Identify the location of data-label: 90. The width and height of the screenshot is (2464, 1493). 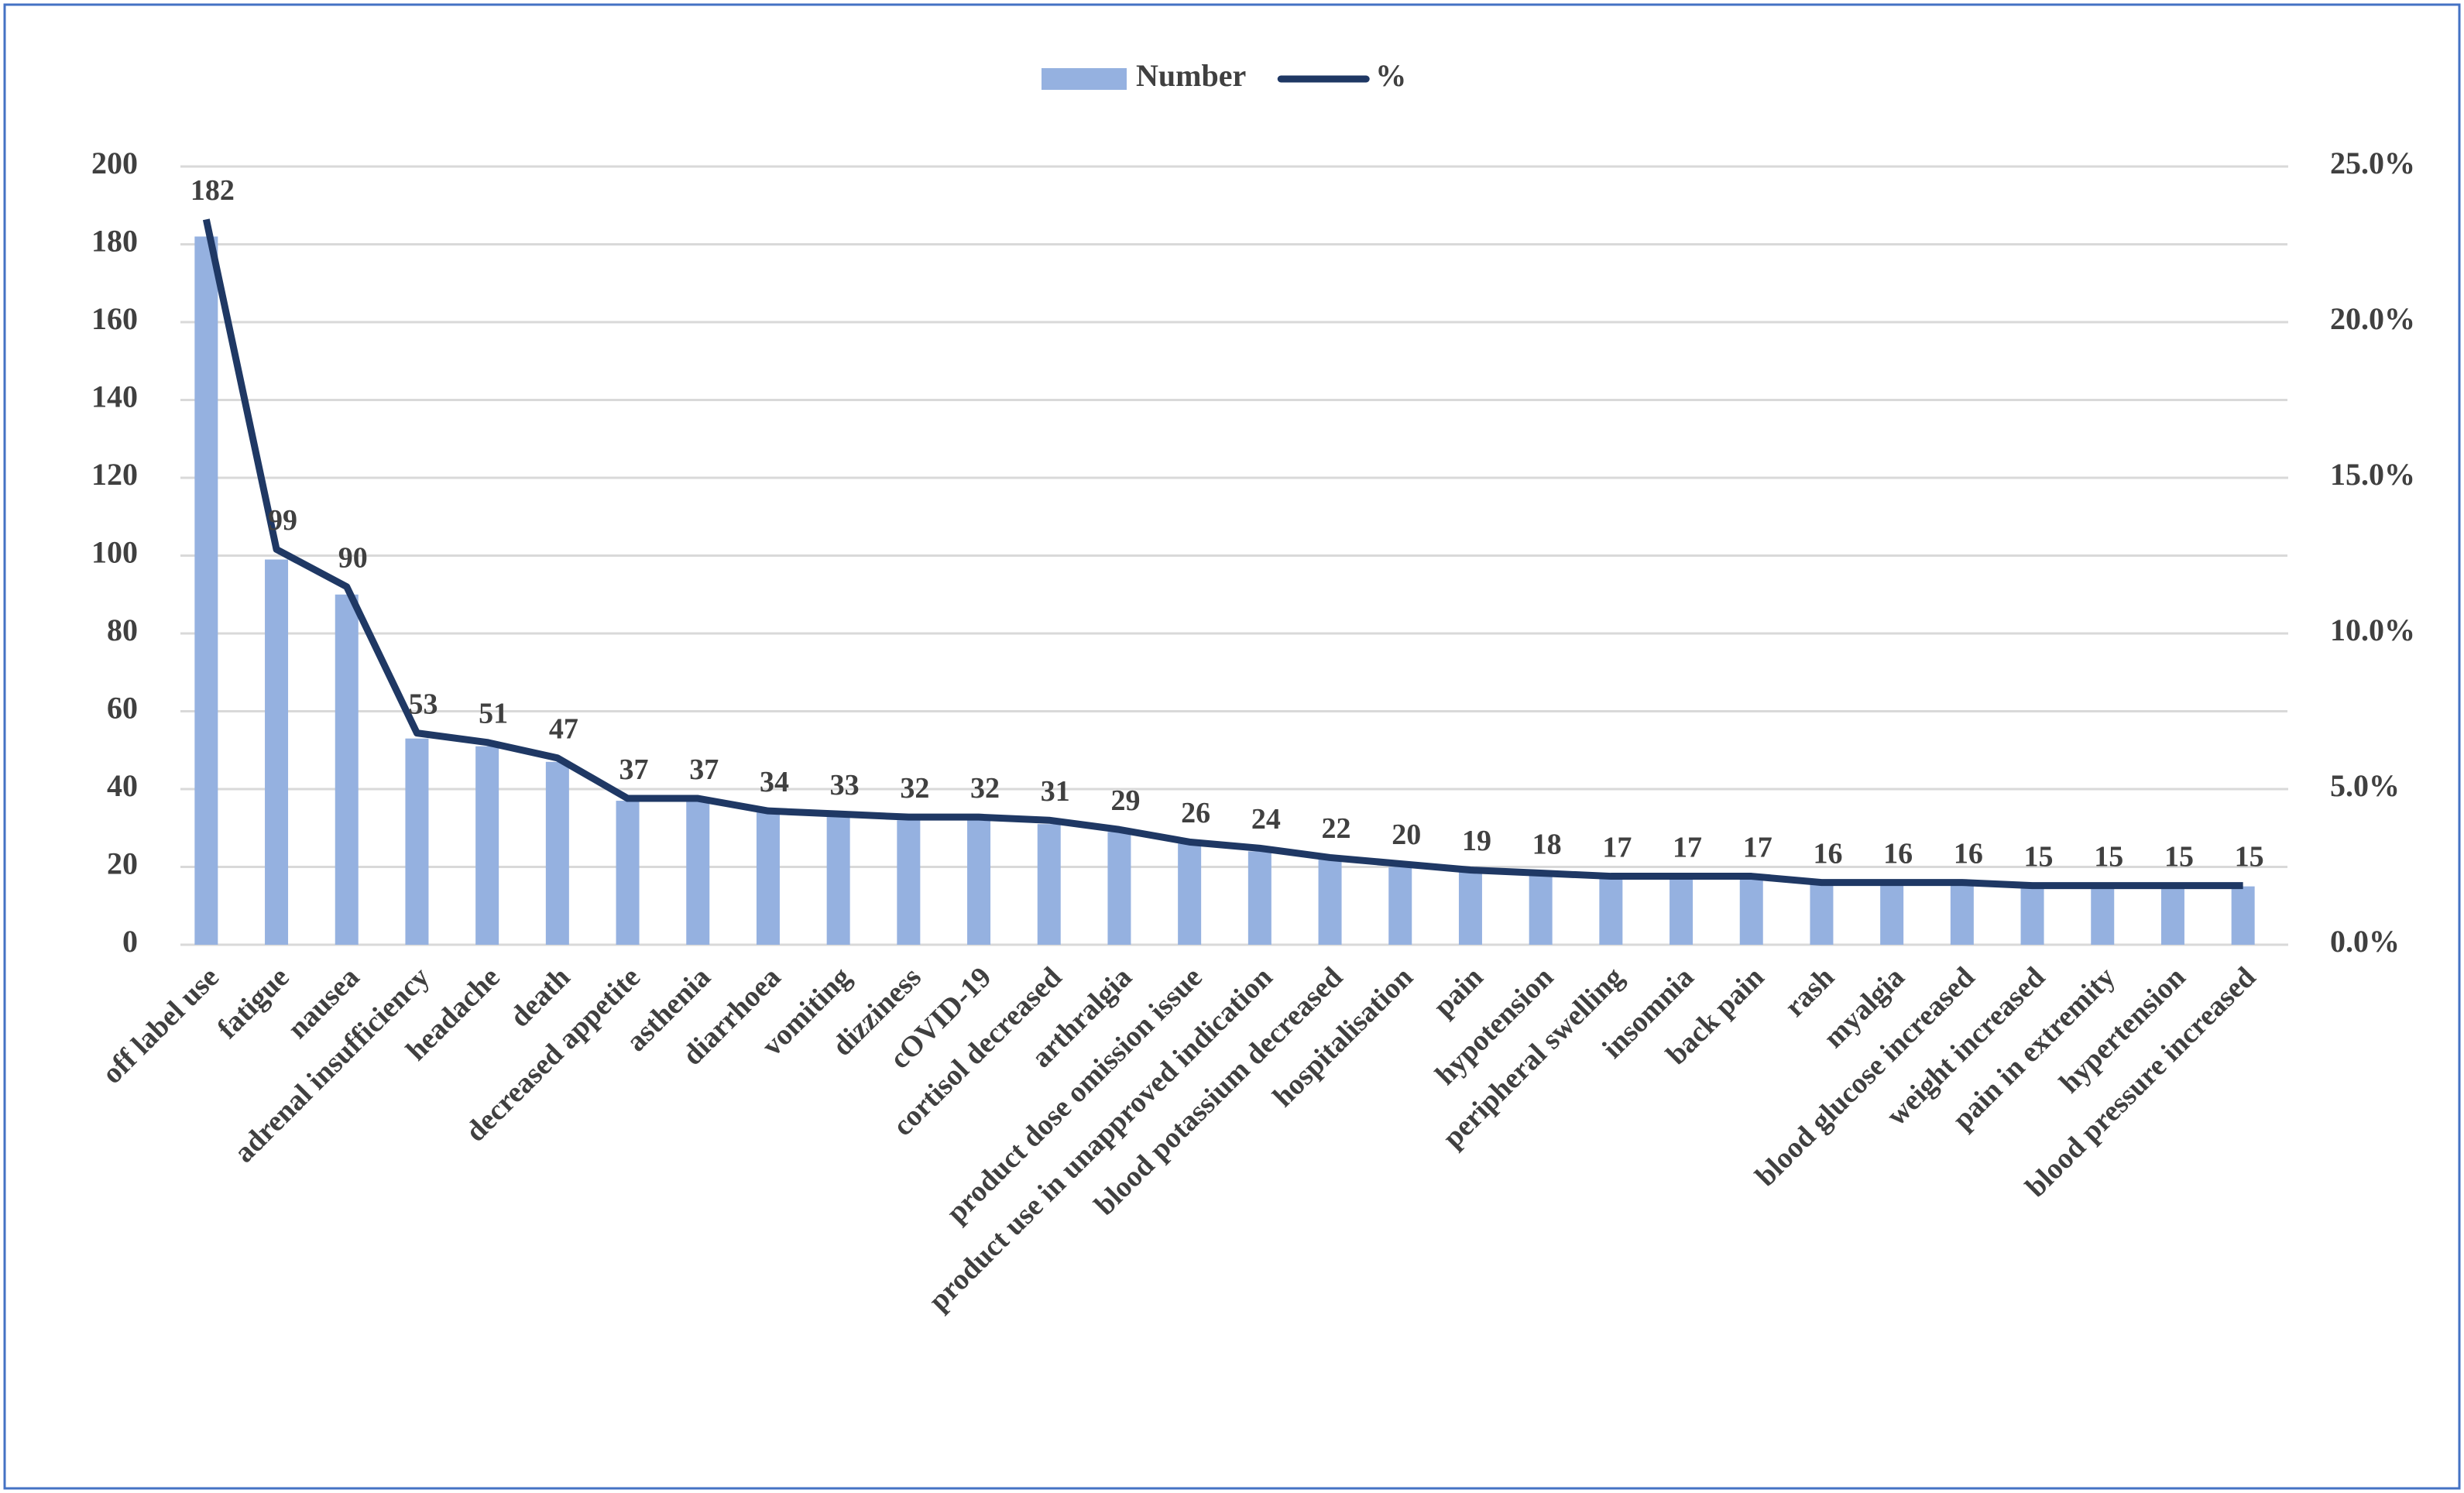
(353, 557).